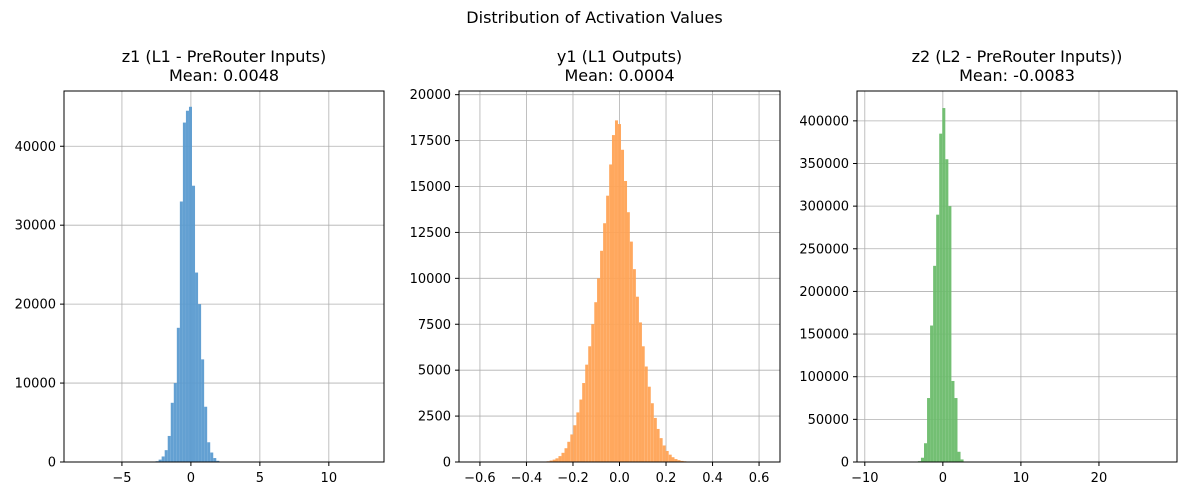 This screenshot has width=1189, height=495. What do you see at coordinates (224, 75) in the screenshot?
I see `subplot-mean-label: Mean: 0.0048` at bounding box center [224, 75].